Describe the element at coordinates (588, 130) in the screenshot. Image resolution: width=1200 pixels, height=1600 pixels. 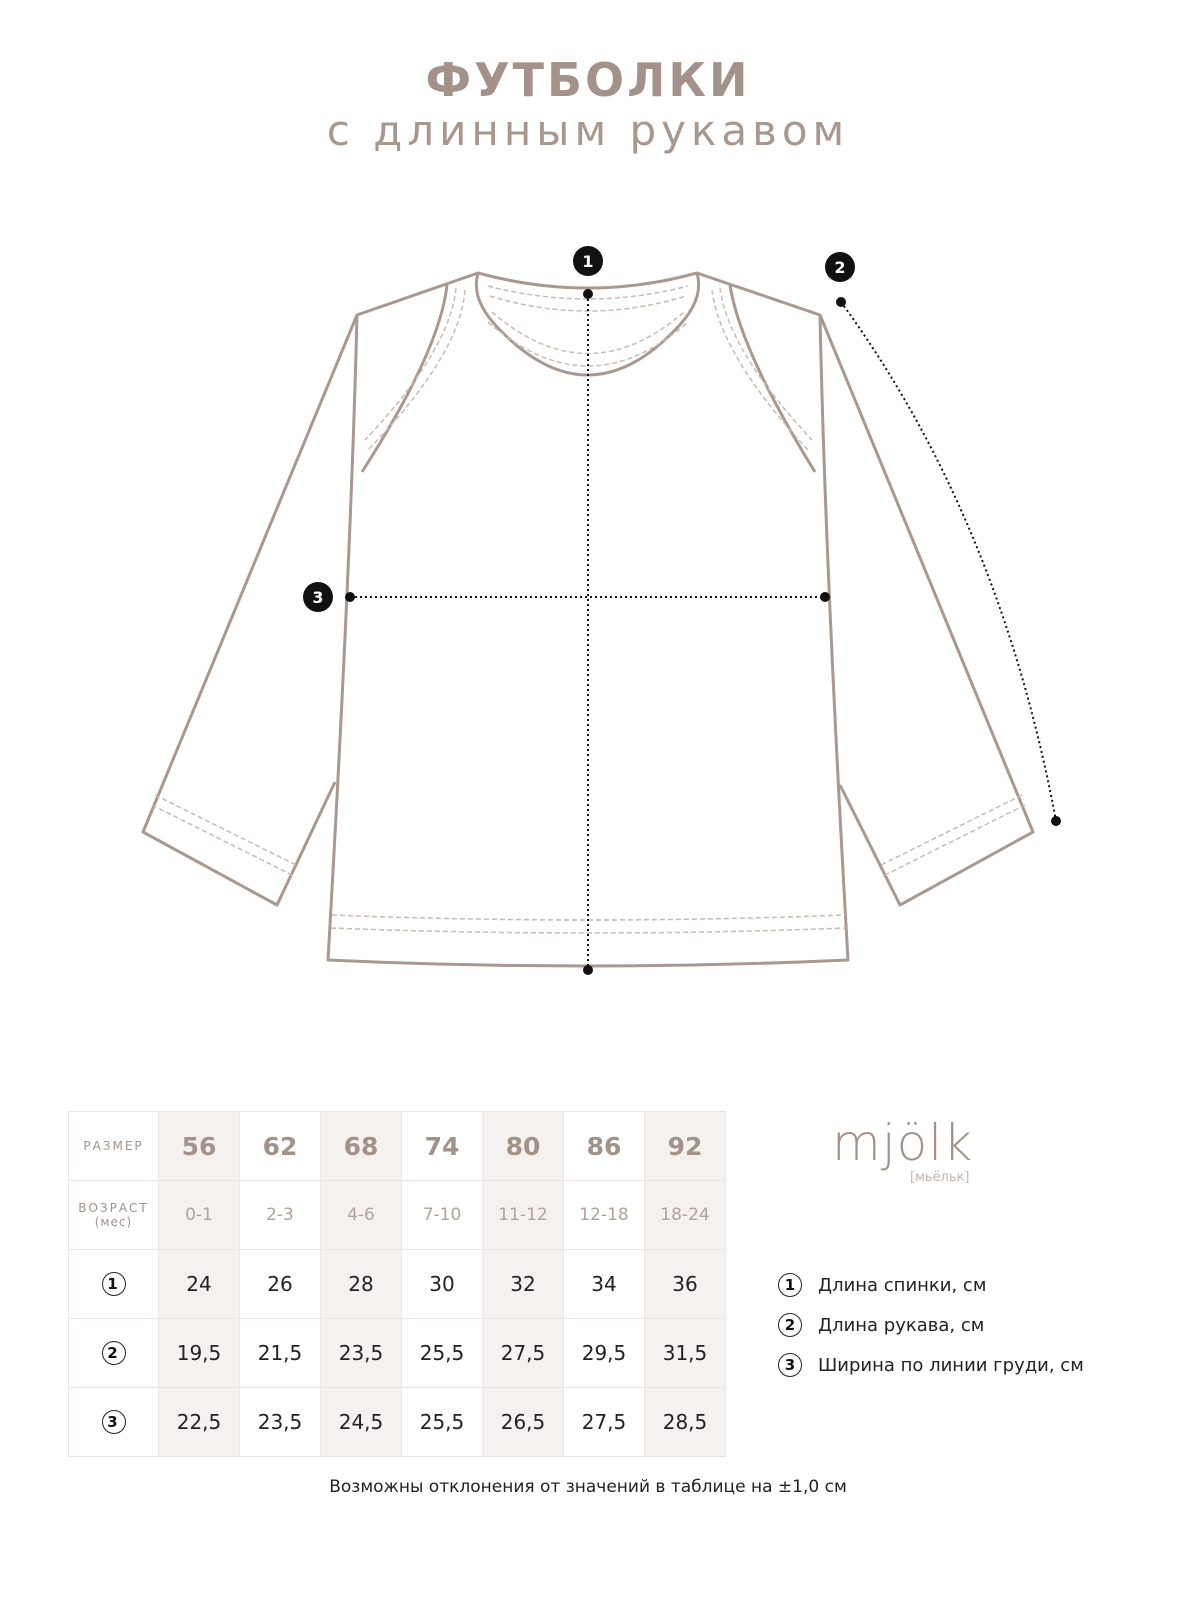
I see `page-subtitle: с длинным рукавом` at that location.